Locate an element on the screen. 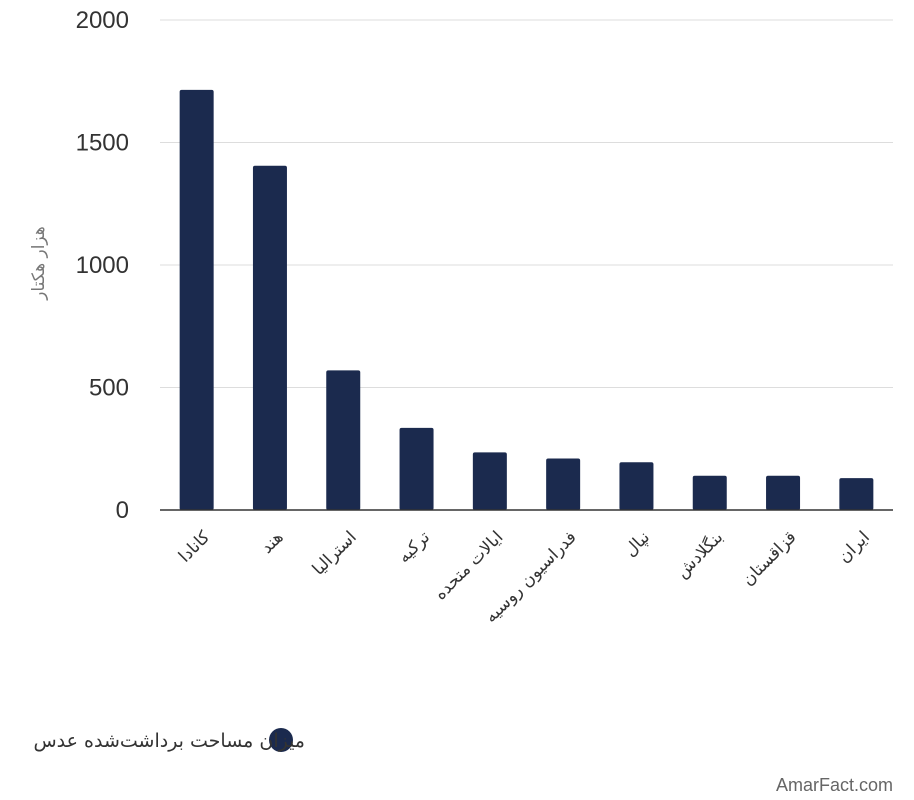  x-tick-label: هند is located at coordinates (272, 542).